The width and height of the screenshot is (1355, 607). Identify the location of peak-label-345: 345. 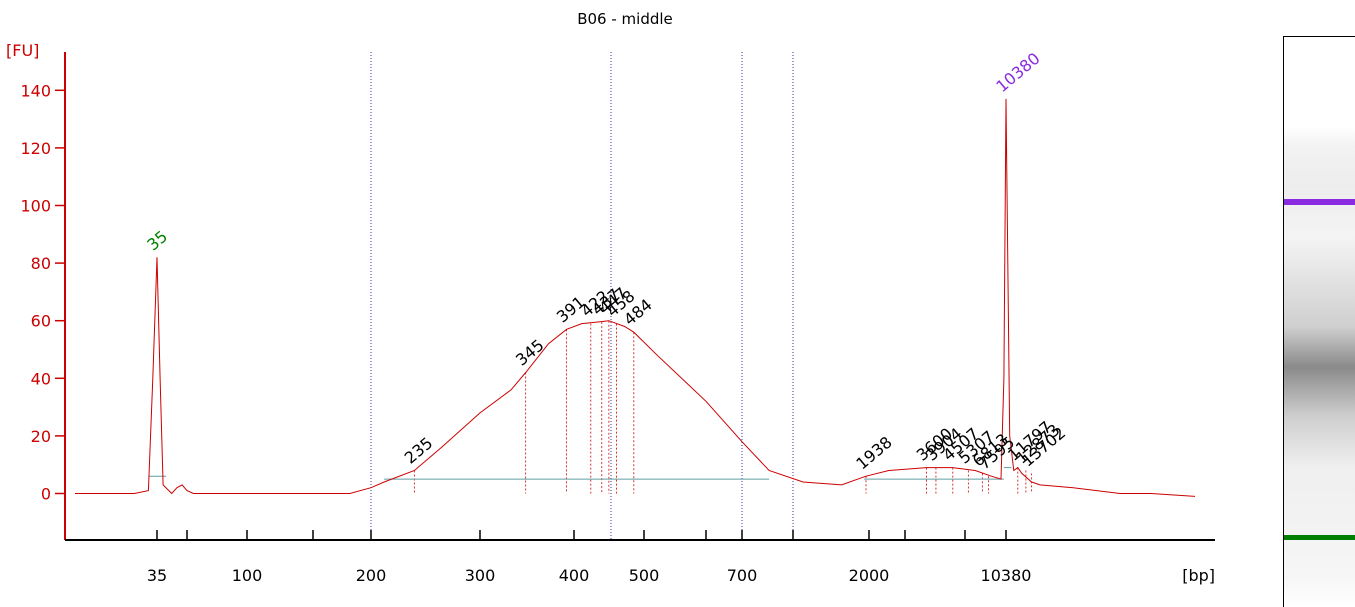
(530, 352).